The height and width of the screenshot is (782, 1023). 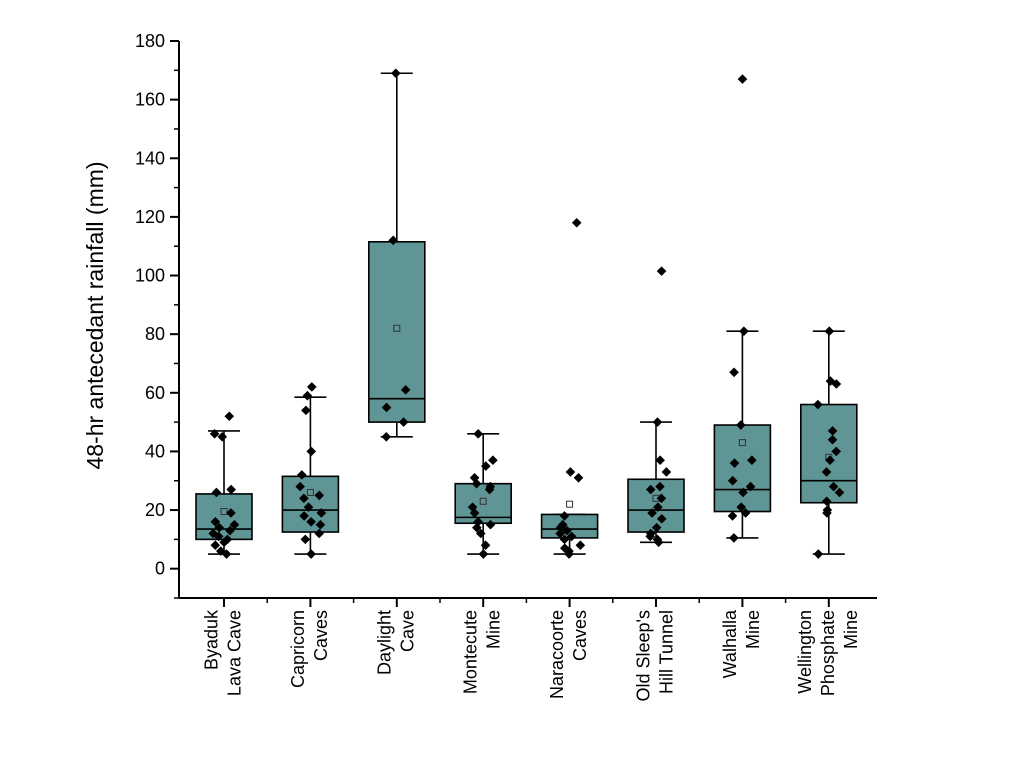 What do you see at coordinates (95, 315) in the screenshot?
I see `y-axis-title: 48-hr antecedant rainfall (mm)` at bounding box center [95, 315].